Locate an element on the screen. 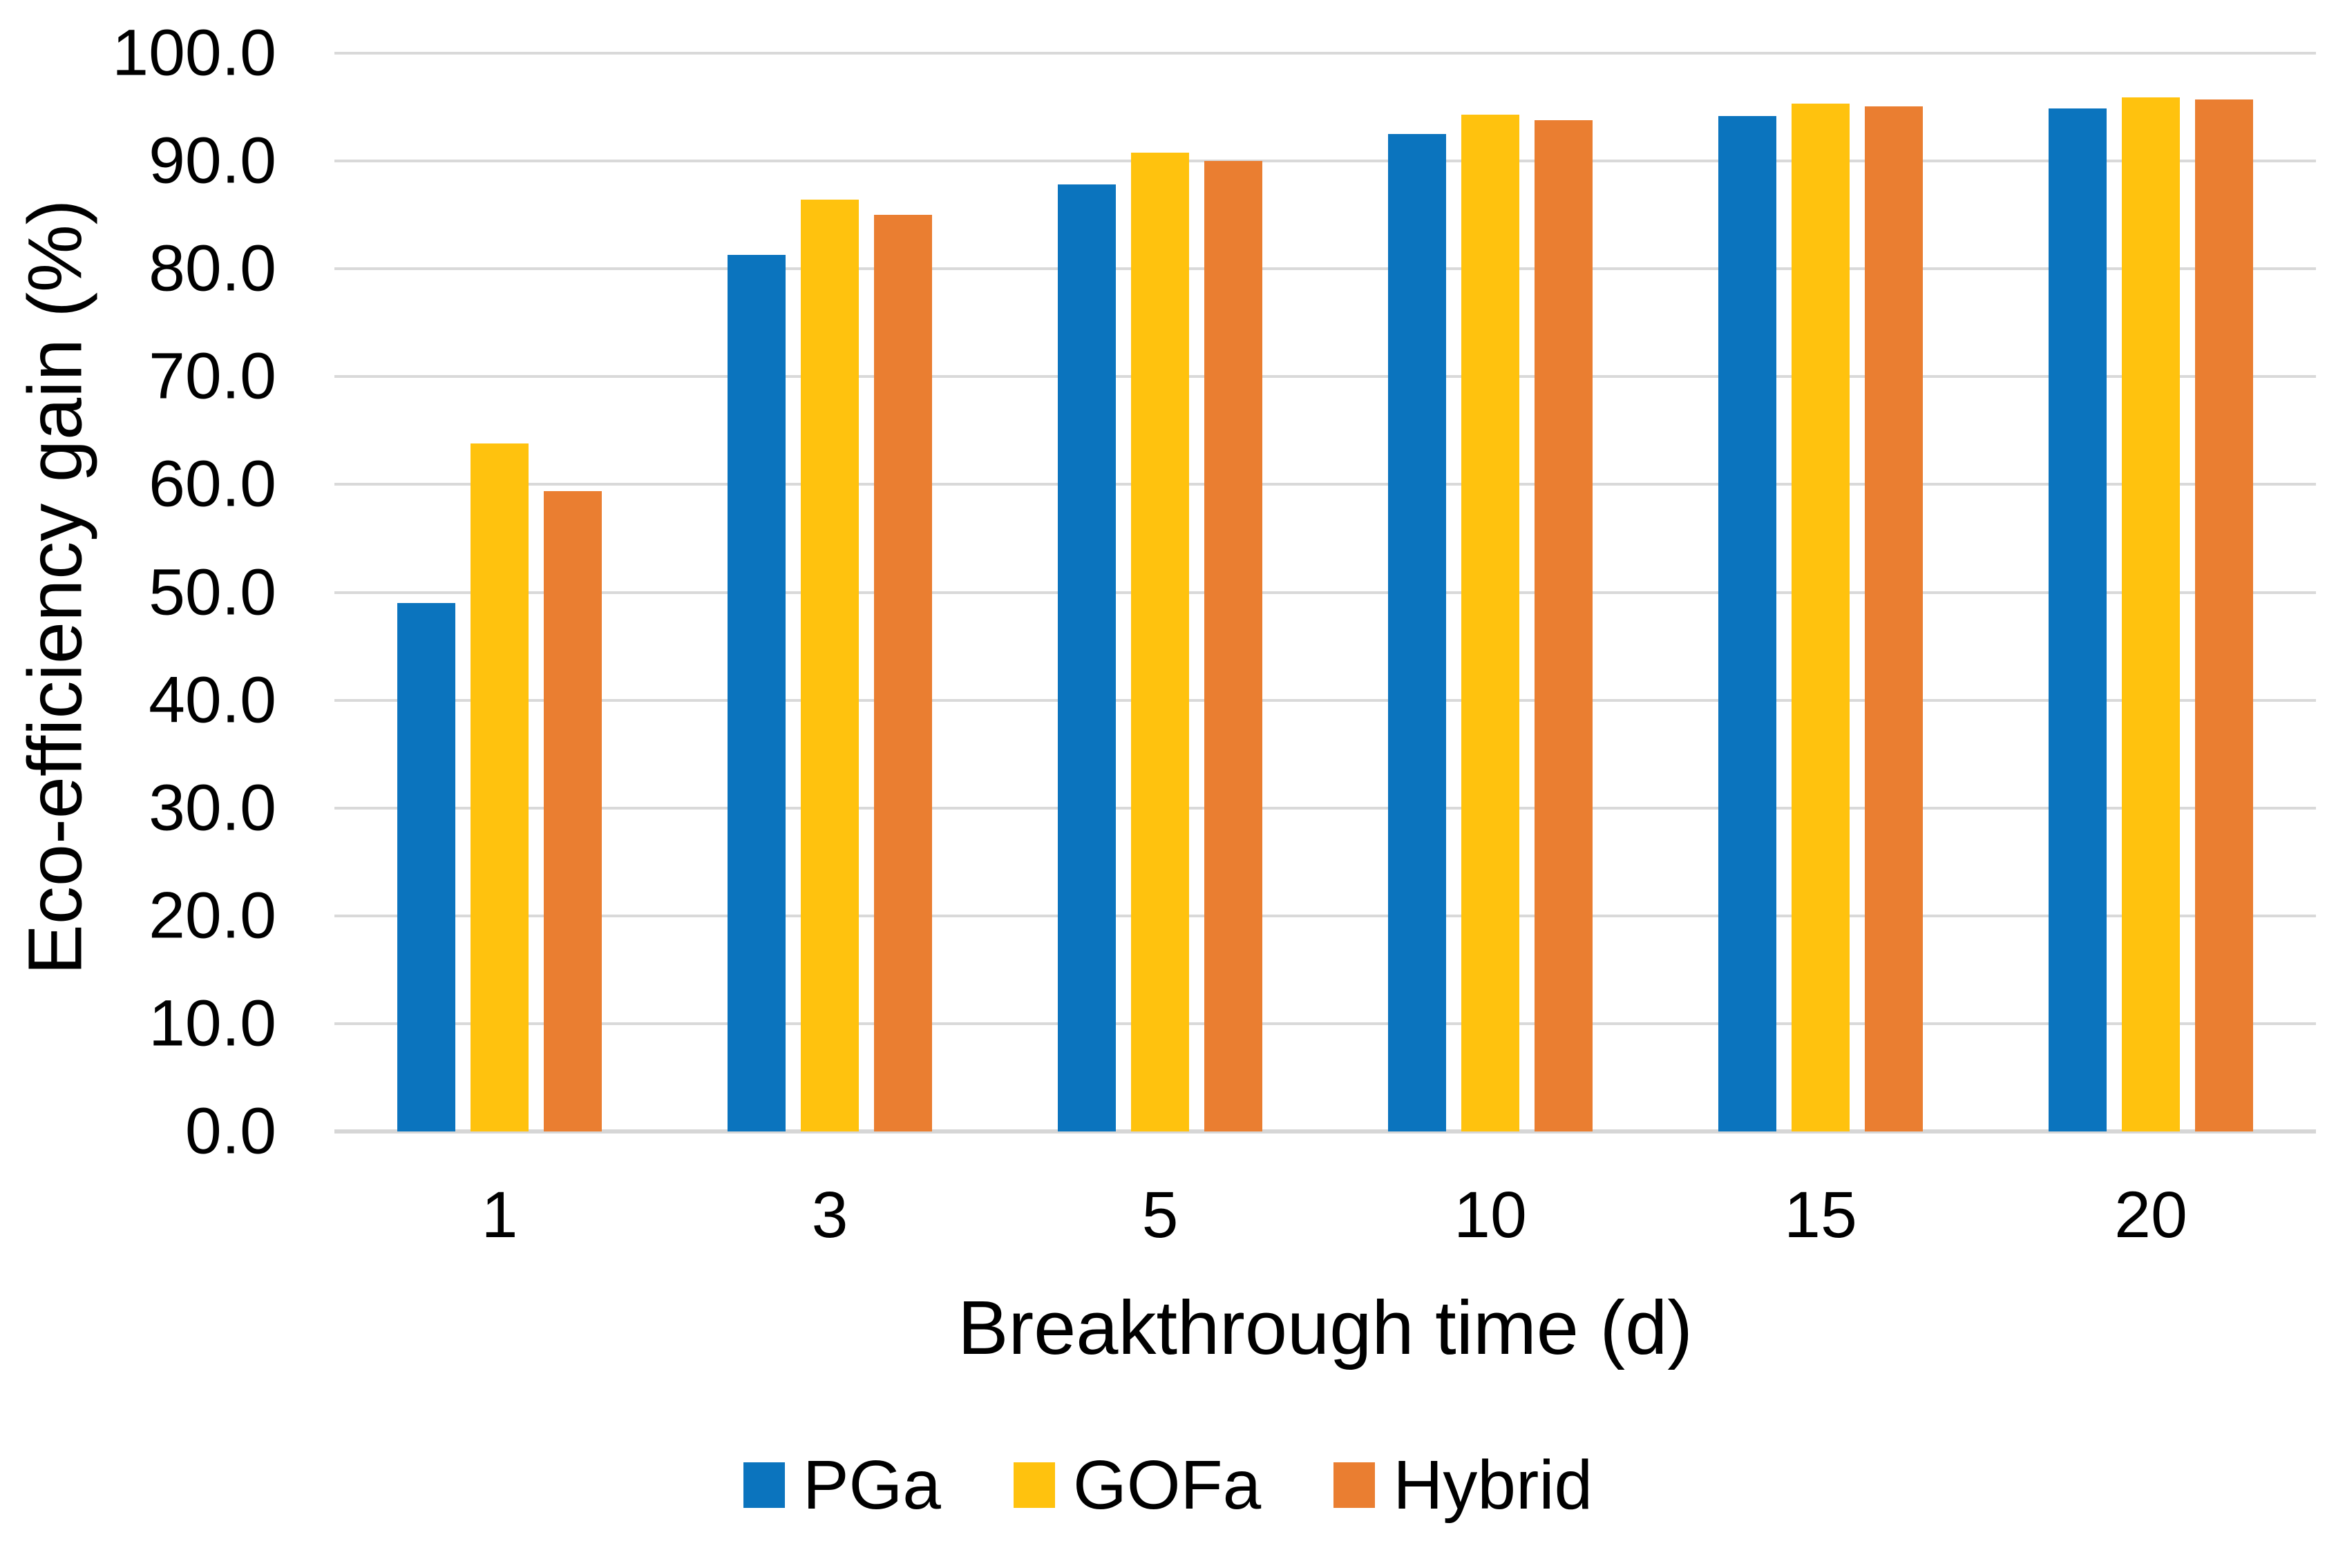 The width and height of the screenshot is (2336, 1568). bar-gofa-x10 is located at coordinates (1490, 622).